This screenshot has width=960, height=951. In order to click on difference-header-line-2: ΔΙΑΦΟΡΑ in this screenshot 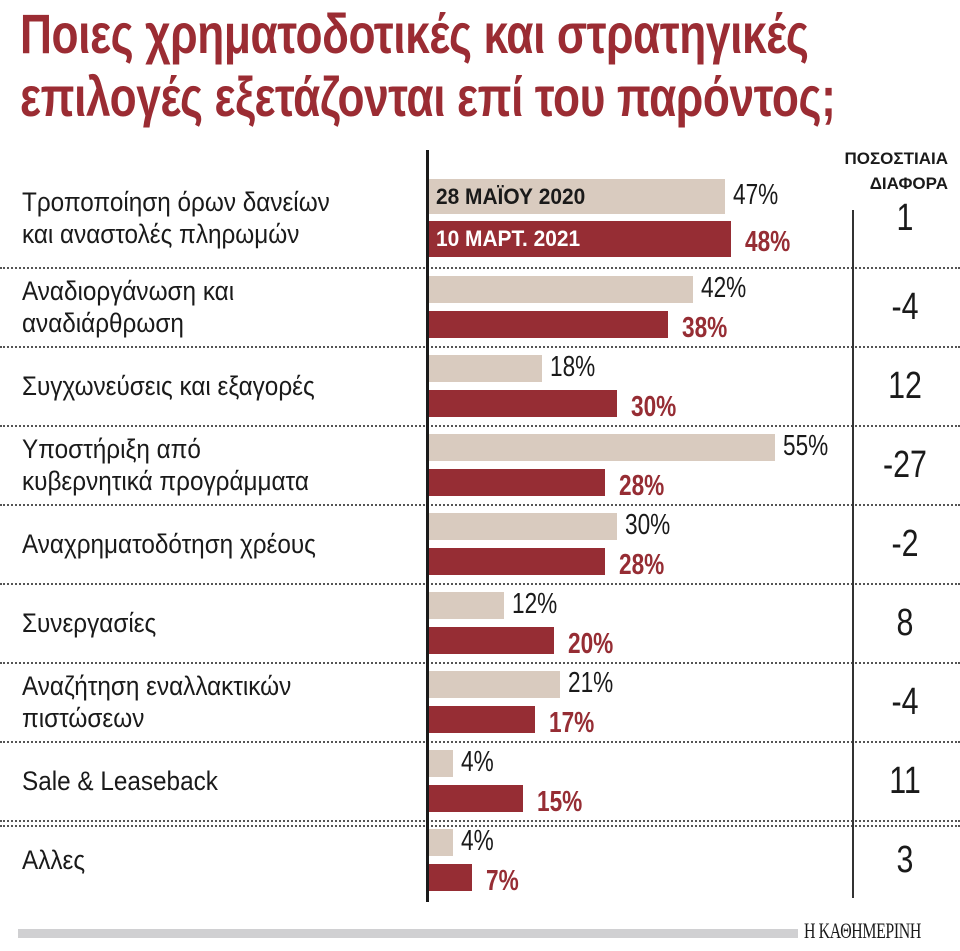, I will do `click(908, 183)`.